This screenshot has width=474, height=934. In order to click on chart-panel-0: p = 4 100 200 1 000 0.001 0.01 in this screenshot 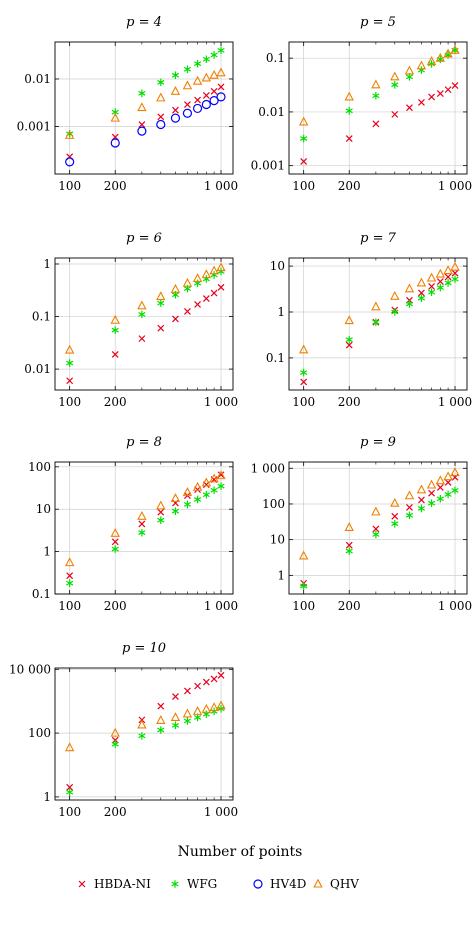, I will do `click(128, 104)`.